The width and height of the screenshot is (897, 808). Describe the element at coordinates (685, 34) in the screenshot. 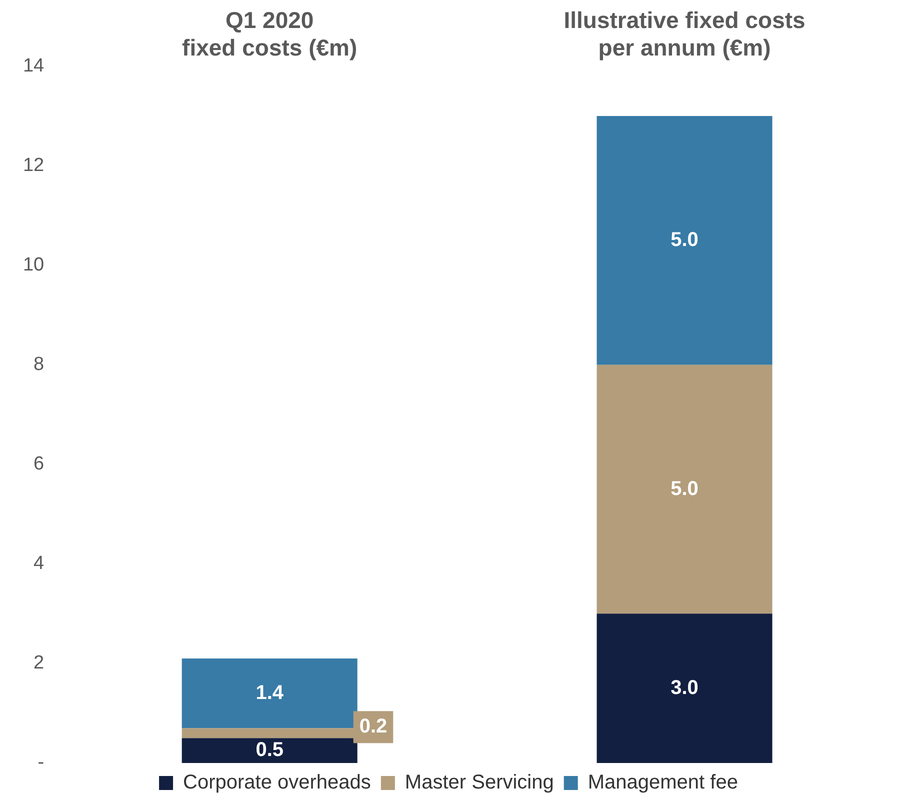

I see `x-tick-label: Illustrative fixed costs per annum (€m)` at that location.